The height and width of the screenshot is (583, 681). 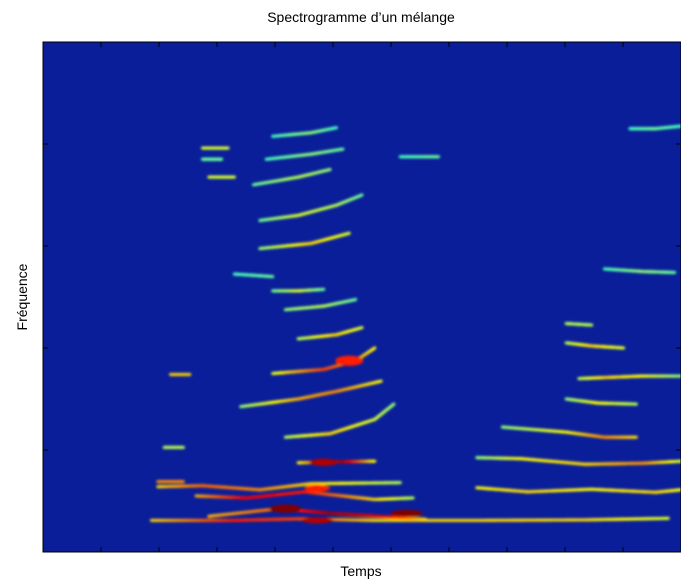 I want to click on y-axis-label: Fréquence, so click(x=22, y=297).